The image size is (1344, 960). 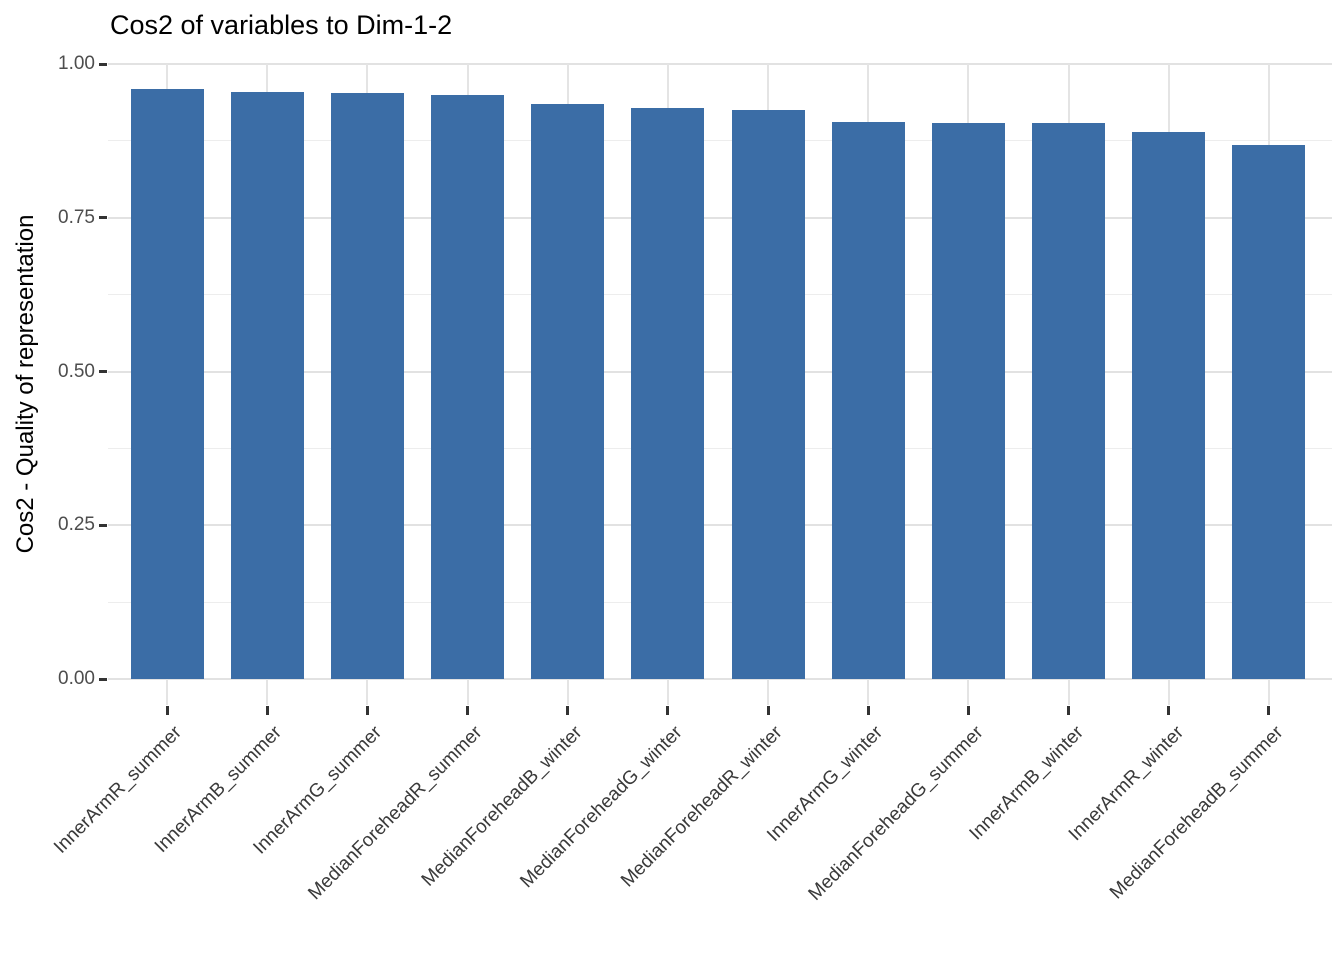 I want to click on y-tick-label: 0.50, so click(x=76, y=371).